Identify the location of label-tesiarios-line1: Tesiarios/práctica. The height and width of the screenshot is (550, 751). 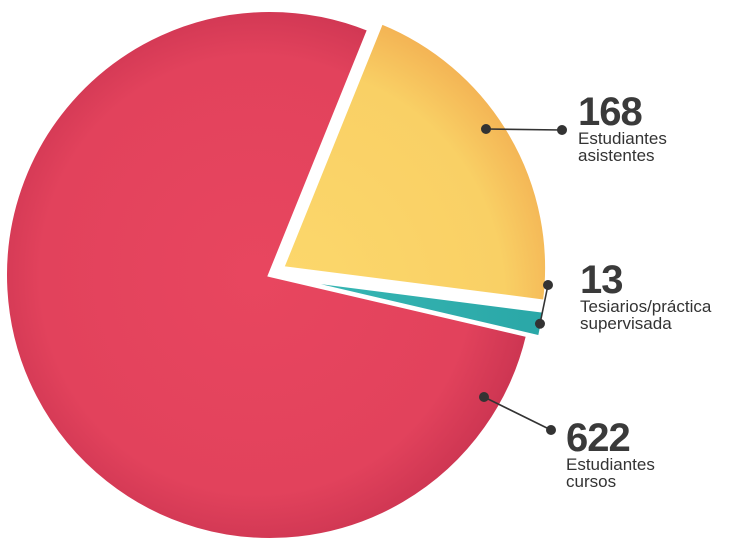
(646, 306).